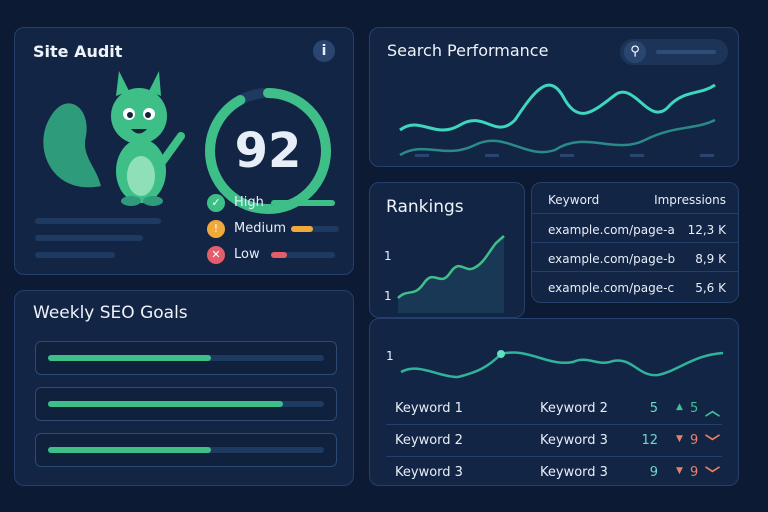 The width and height of the screenshot is (768, 512). I want to click on keyword-name: Keyword 1, so click(429, 408).